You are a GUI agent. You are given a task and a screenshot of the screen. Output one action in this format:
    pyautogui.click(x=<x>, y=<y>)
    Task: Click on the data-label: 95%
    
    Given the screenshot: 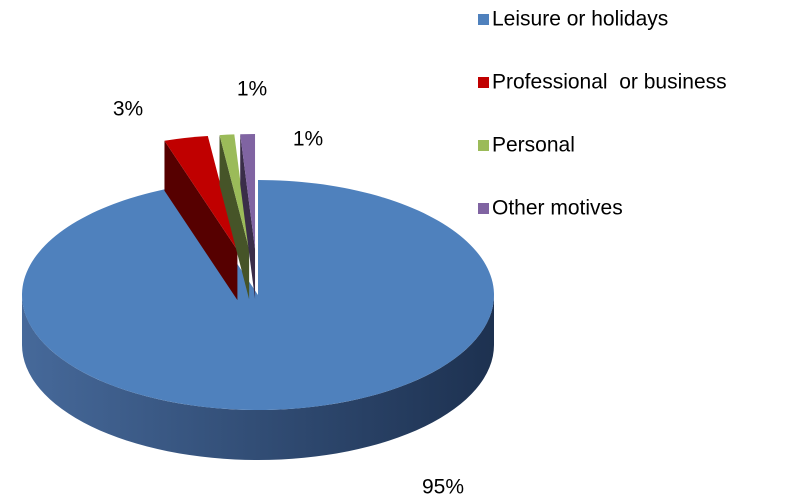 What is the action you would take?
    pyautogui.click(x=443, y=487)
    